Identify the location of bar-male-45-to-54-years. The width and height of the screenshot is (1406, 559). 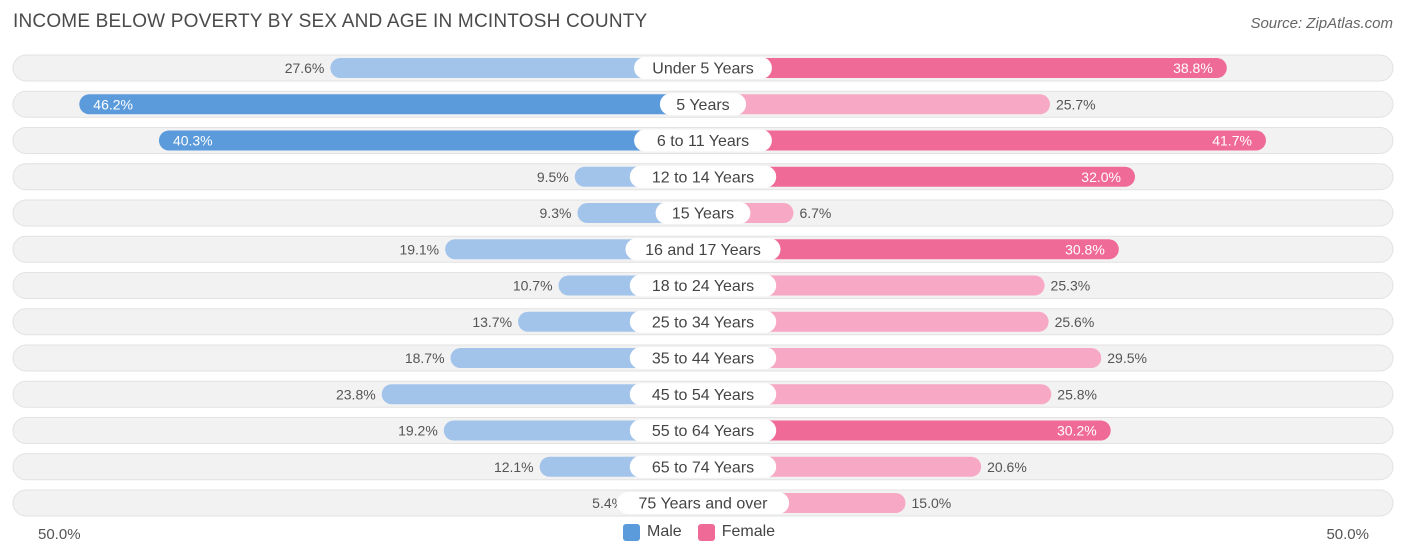
(542, 394).